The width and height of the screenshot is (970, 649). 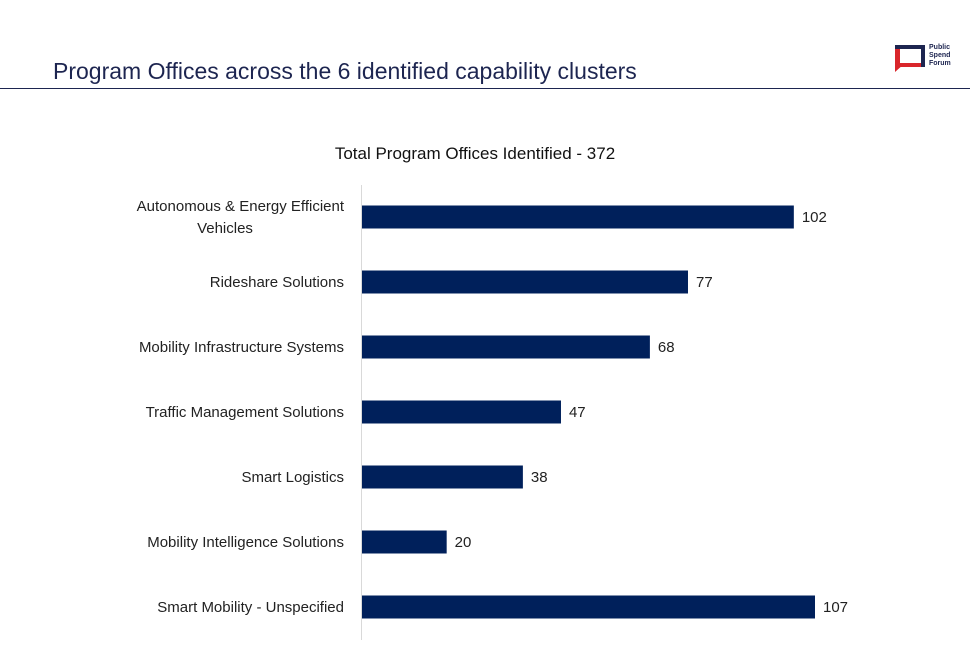 I want to click on data-label: 38, so click(x=539, y=477).